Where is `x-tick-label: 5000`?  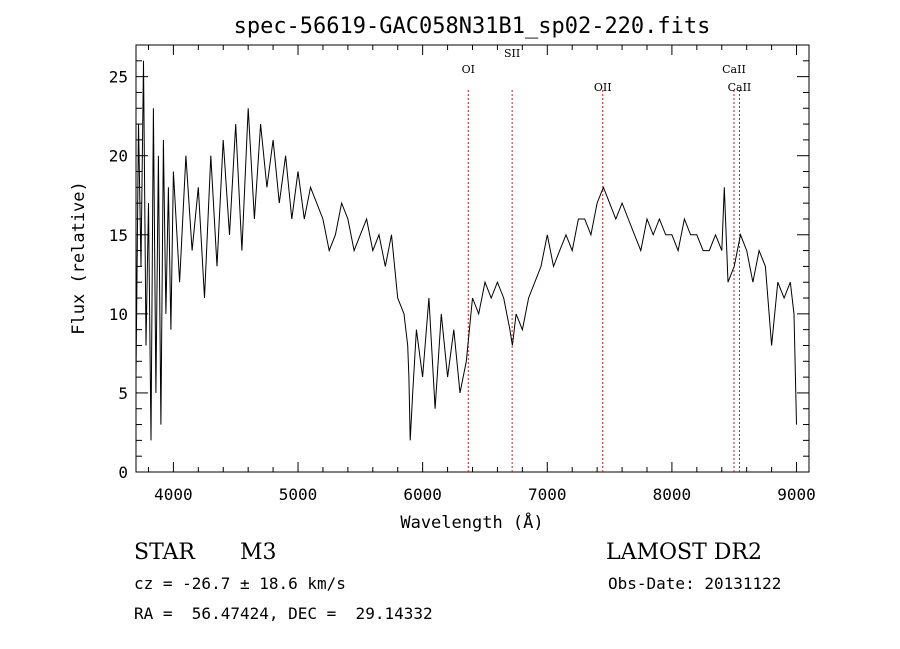
x-tick-label: 5000 is located at coordinates (298, 494).